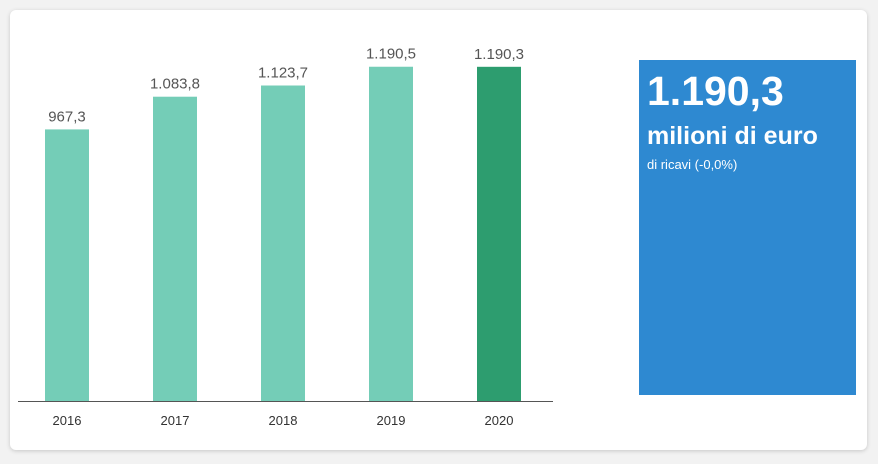  What do you see at coordinates (391, 54) in the screenshot?
I see `data-label-2019: 1.190,5` at bounding box center [391, 54].